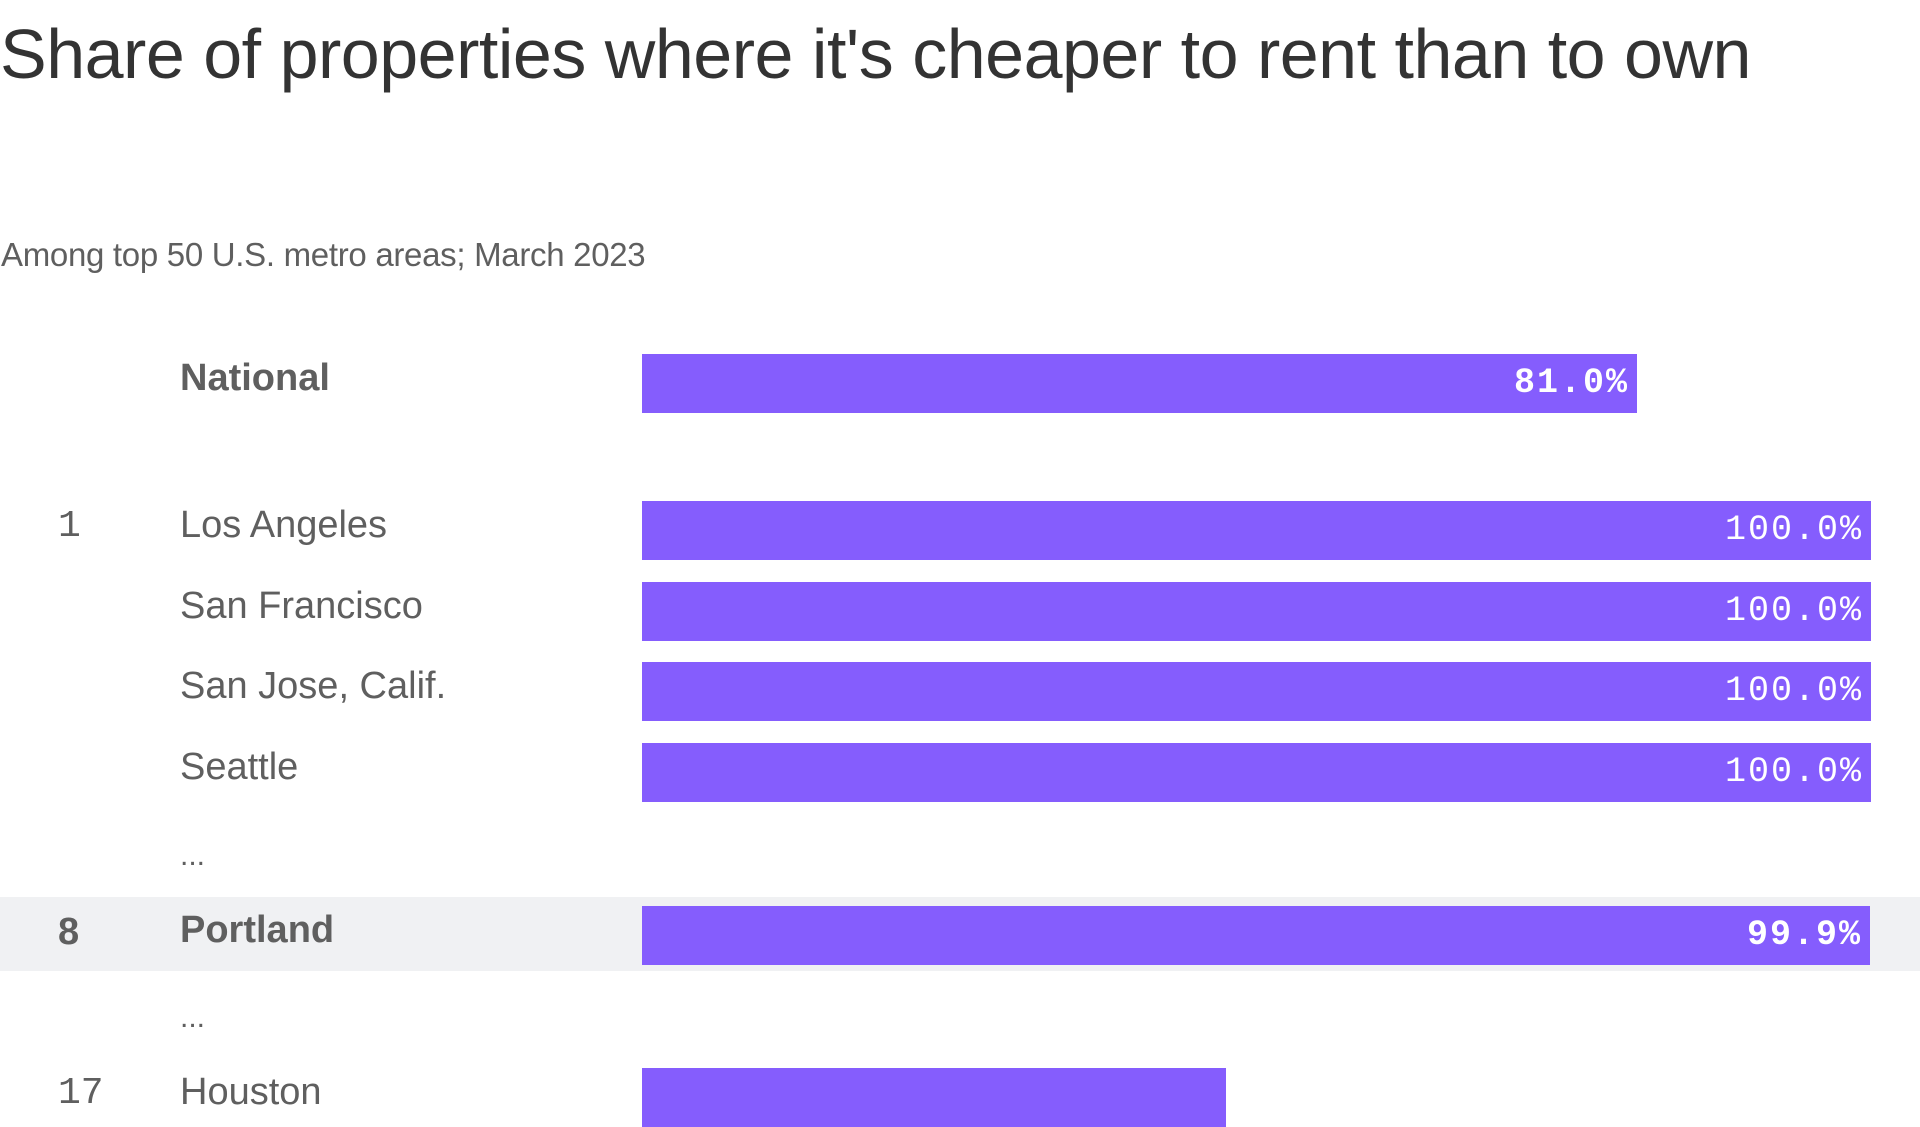 The height and width of the screenshot is (1127, 1920). I want to click on rank-label: 17, so click(81, 1093).